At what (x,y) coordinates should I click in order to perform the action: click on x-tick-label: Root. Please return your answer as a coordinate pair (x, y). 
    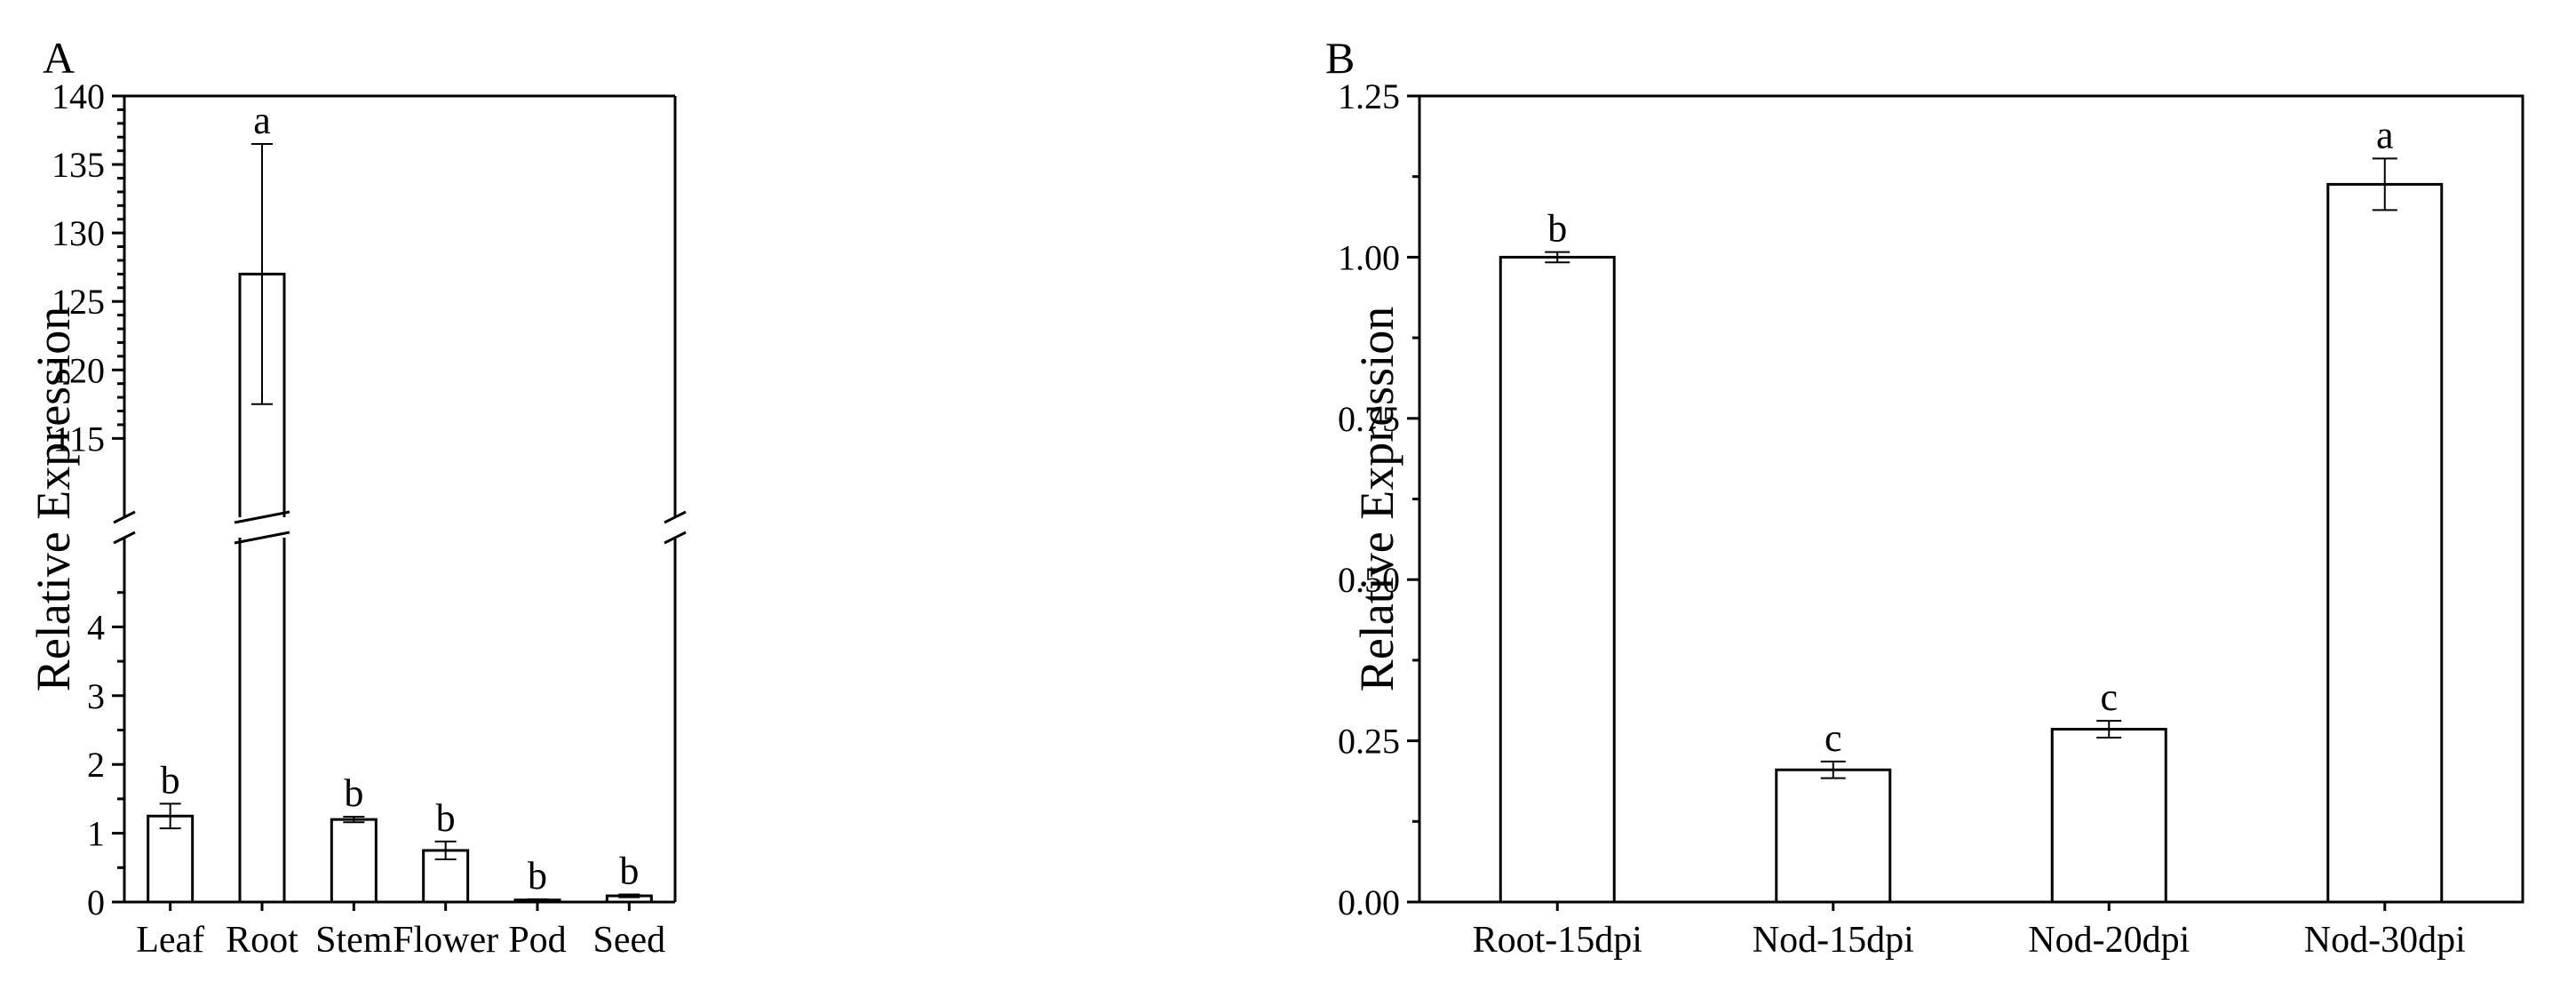
    Looking at the image, I should click on (262, 940).